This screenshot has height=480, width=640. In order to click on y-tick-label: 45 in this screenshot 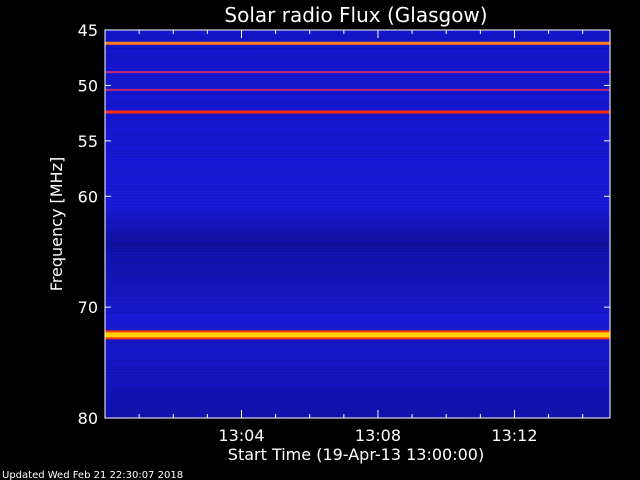, I will do `click(88, 30)`.